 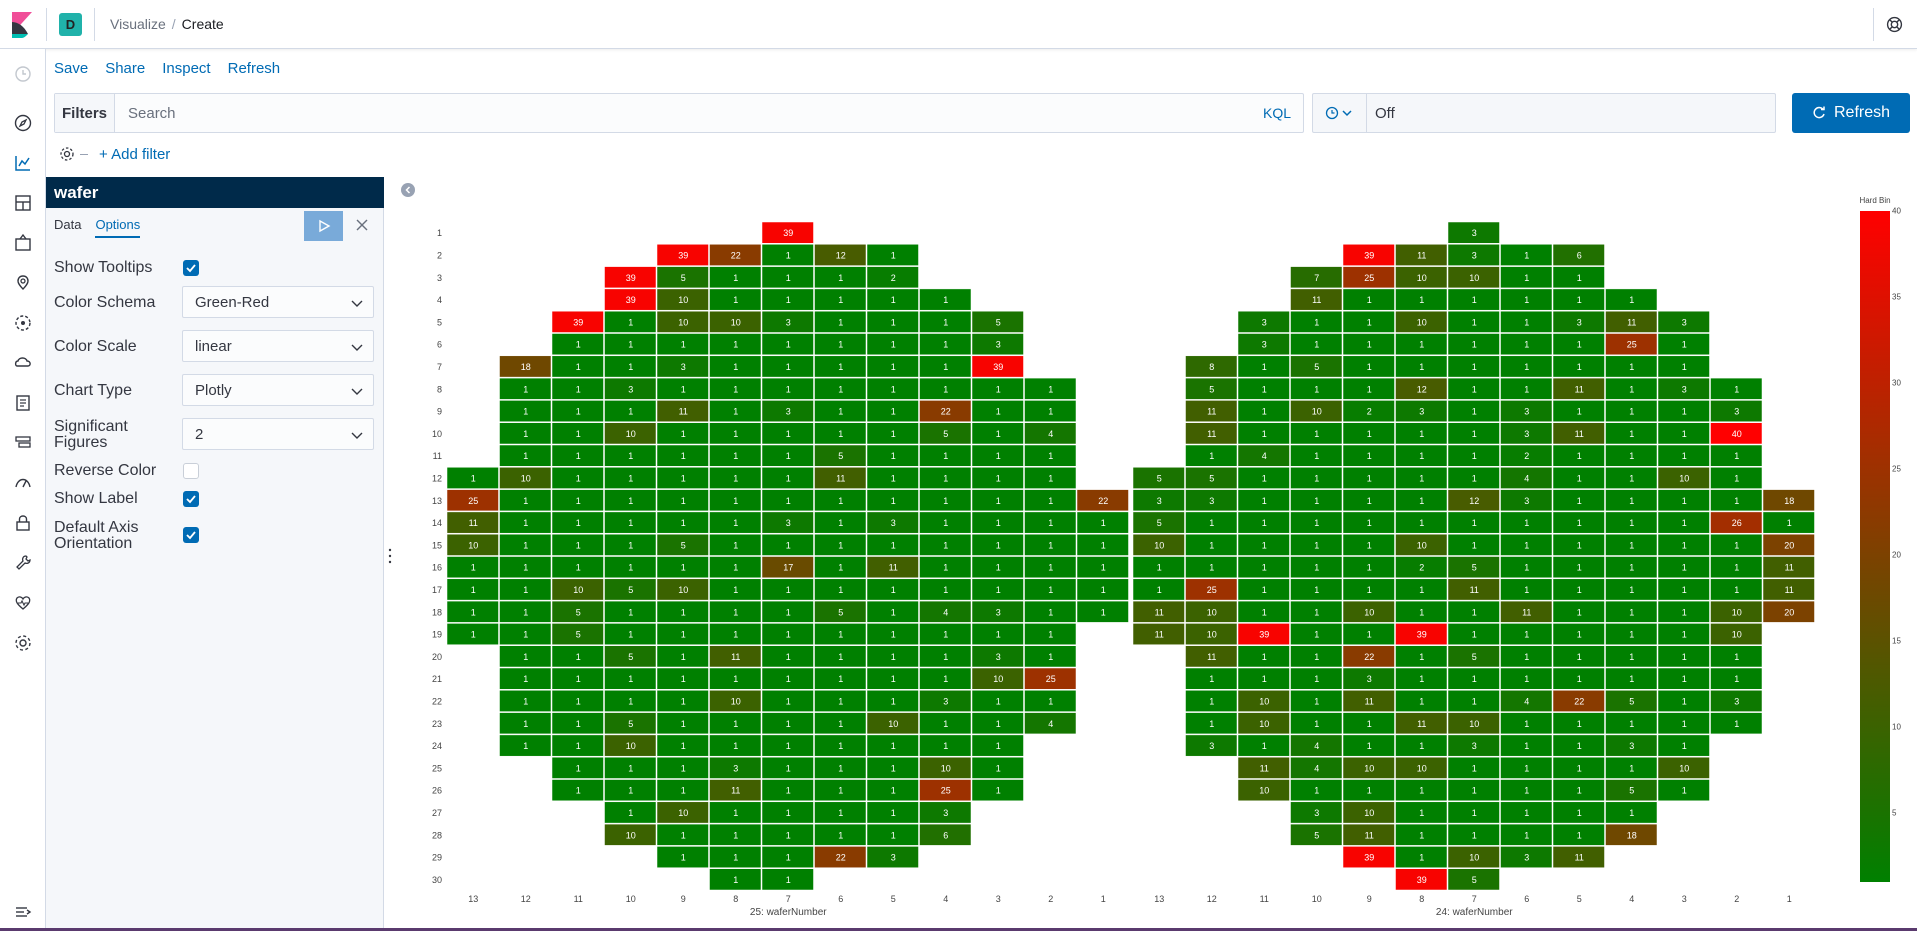 What do you see at coordinates (1789, 899) in the screenshot?
I see `x-tick-label: 1` at bounding box center [1789, 899].